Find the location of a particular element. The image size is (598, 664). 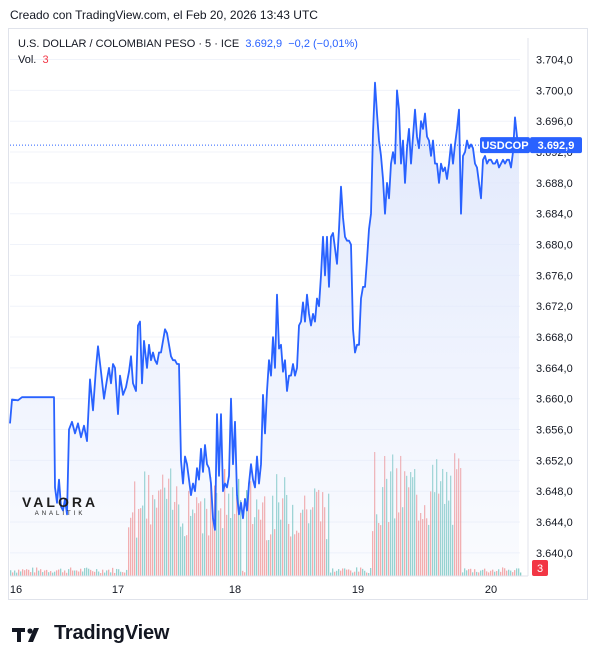

legend-volume-row: Vol. 3 is located at coordinates (188, 60).